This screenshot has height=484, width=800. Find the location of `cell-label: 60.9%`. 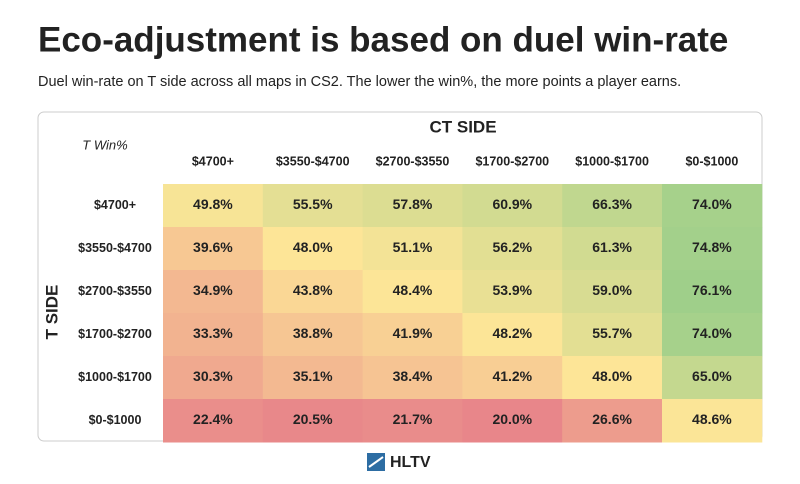

cell-label: 60.9% is located at coordinates (512, 204).